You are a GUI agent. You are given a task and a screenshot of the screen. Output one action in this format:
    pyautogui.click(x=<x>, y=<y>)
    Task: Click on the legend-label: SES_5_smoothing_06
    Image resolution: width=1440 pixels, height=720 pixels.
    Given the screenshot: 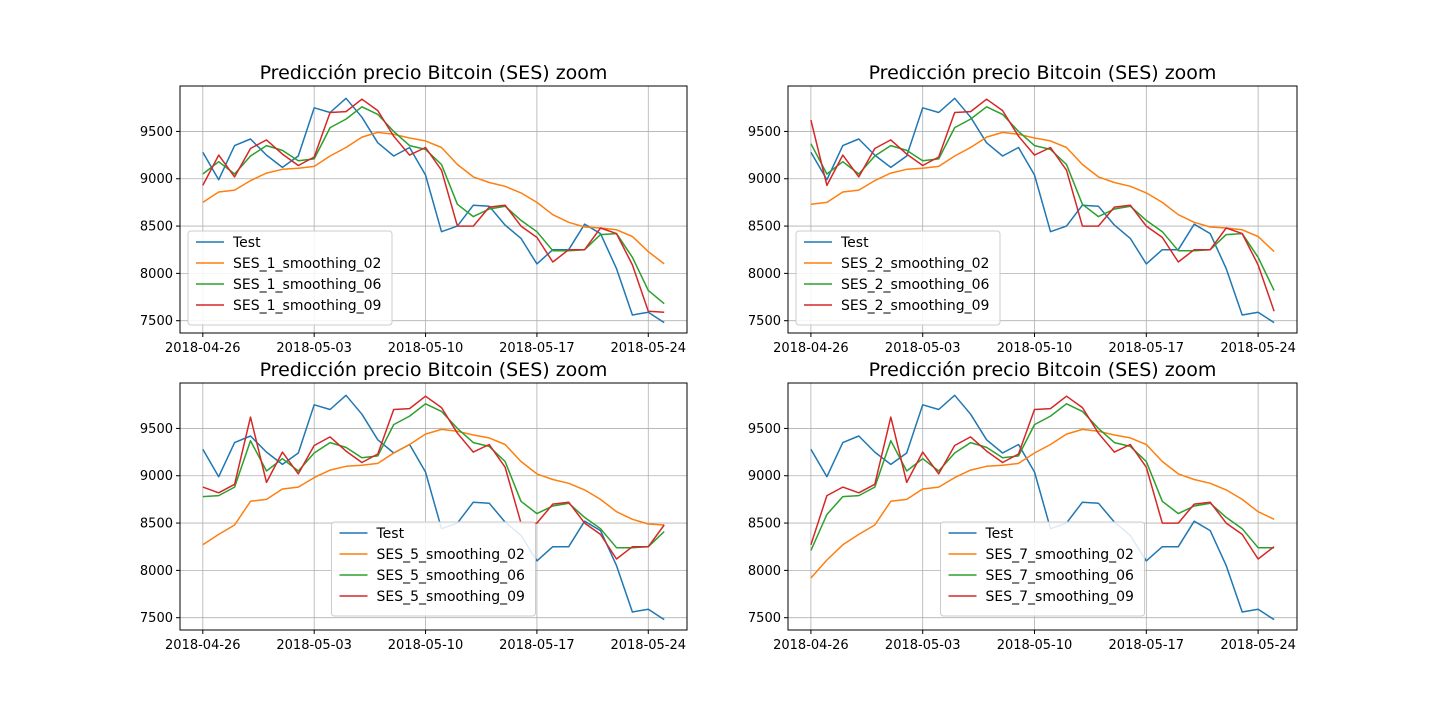 What is the action you would take?
    pyautogui.click(x=451, y=576)
    